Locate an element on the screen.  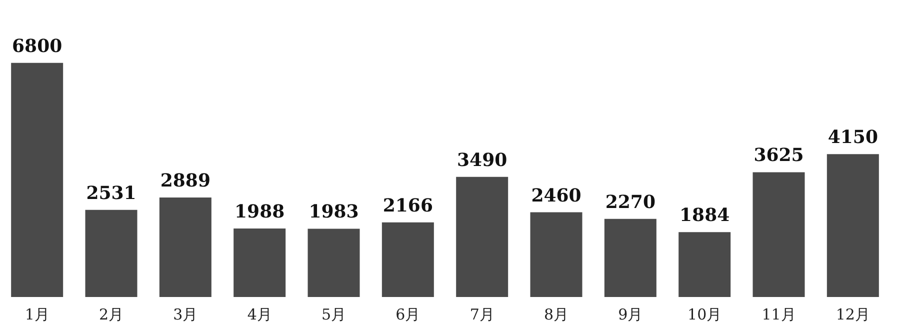
data-label: 2166 is located at coordinates (407, 205).